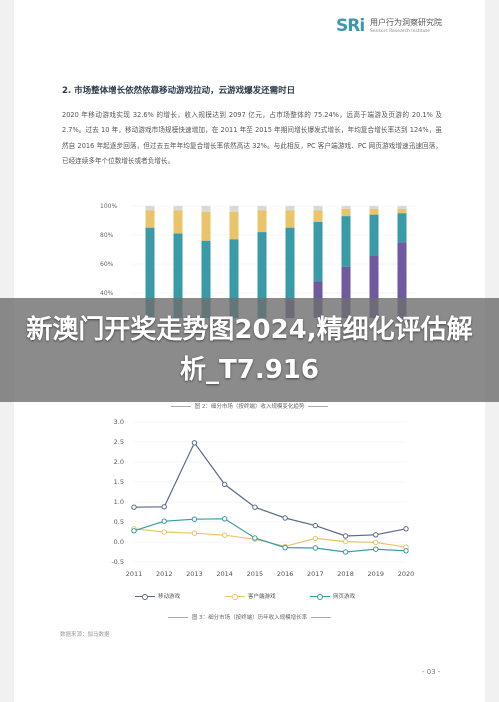 This screenshot has height=702, width=499. Describe the element at coordinates (401, 28) in the screenshot. I see `sri-logo: SRi 用户行为洞察研究院 Sensors Research Institute` at that location.